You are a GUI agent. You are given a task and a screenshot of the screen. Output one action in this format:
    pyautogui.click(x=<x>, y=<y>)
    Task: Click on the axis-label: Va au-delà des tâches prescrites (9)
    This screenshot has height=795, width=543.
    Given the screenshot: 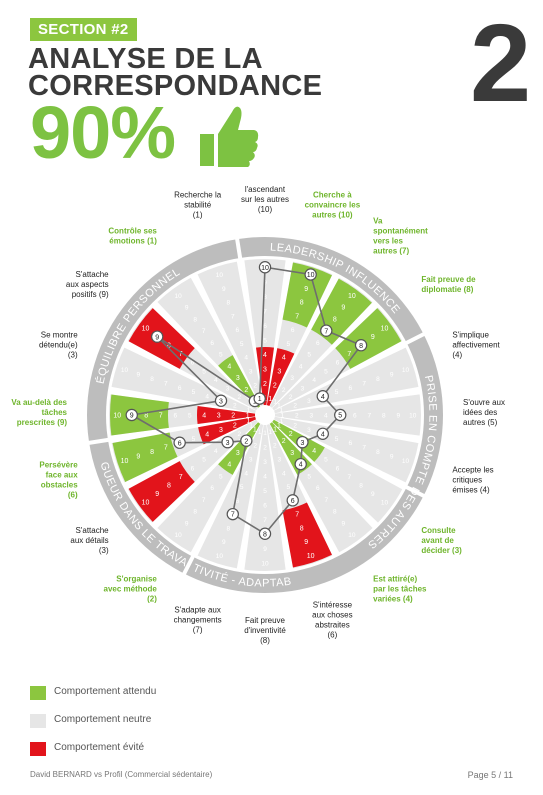 What is the action you would take?
    pyautogui.click(x=39, y=412)
    